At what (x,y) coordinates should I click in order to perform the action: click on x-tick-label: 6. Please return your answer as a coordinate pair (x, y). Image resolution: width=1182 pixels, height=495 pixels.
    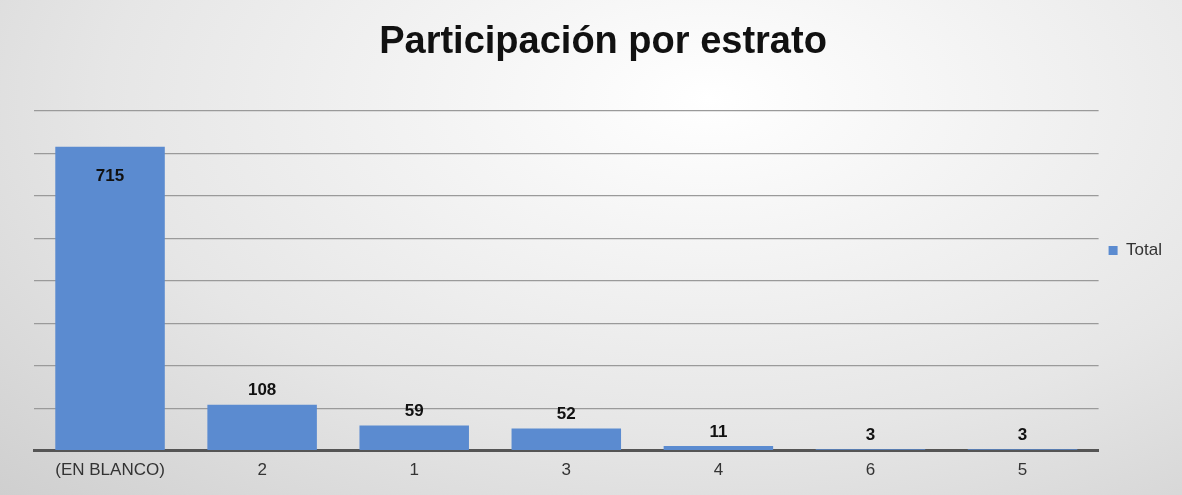
    Looking at the image, I should click on (870, 470).